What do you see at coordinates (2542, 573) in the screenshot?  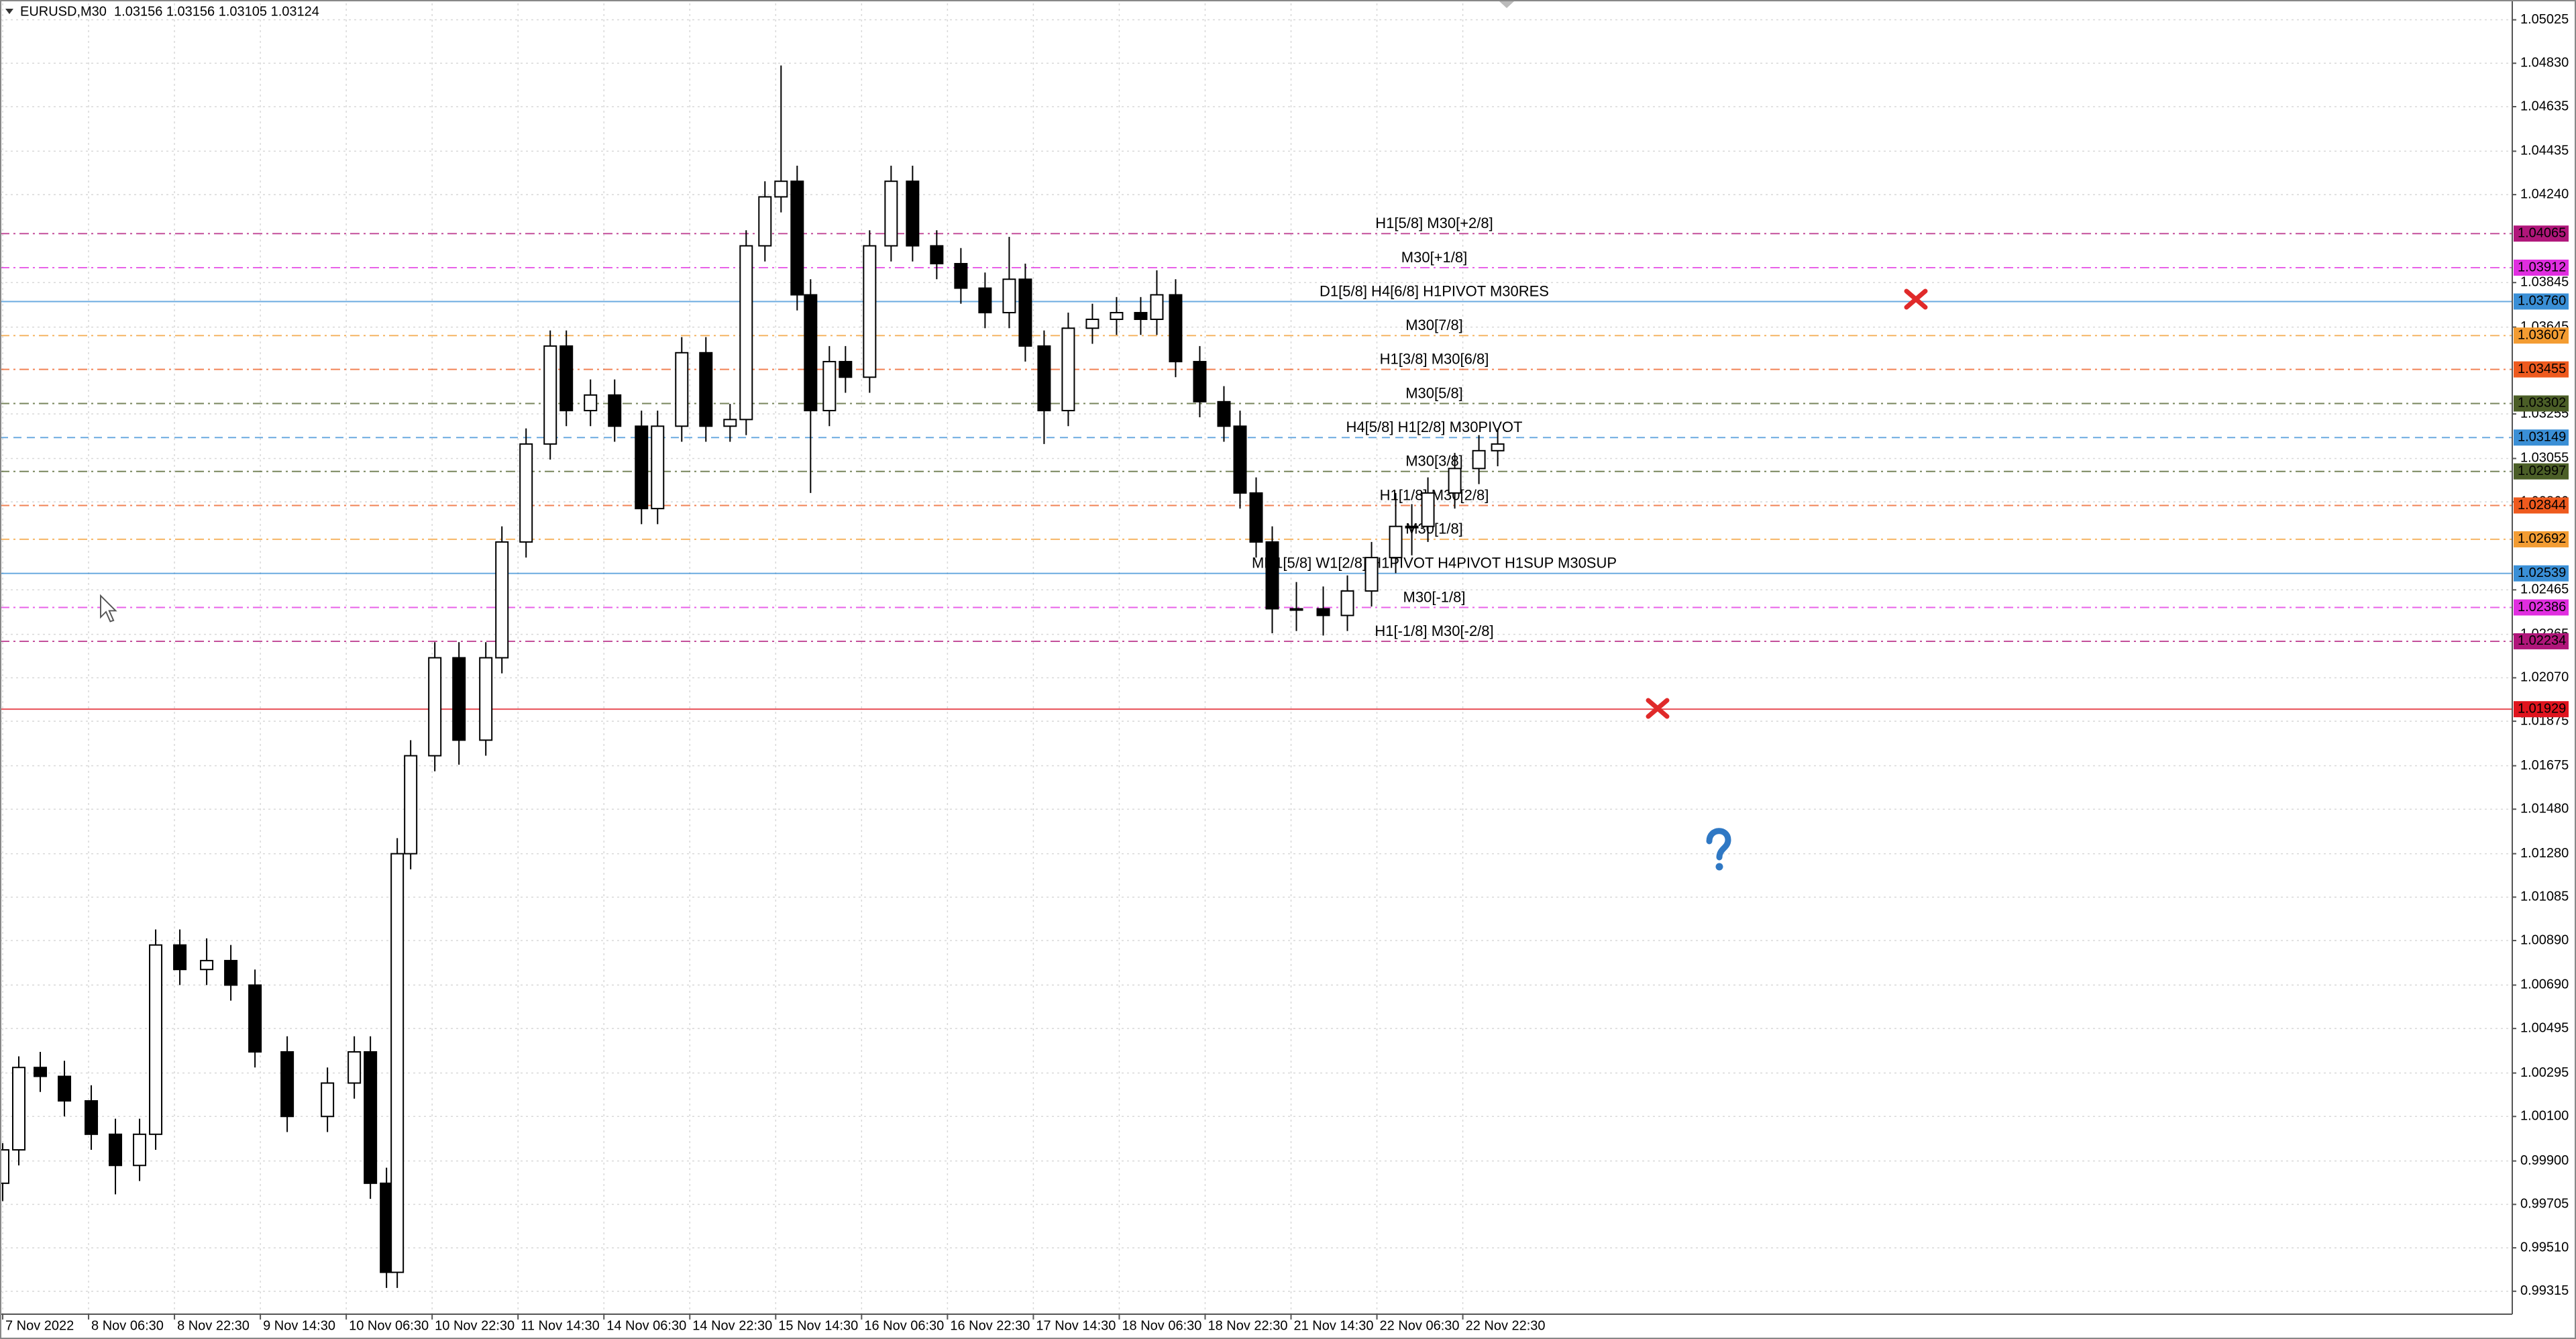 I see `price-tag-label: 1.02539` at bounding box center [2542, 573].